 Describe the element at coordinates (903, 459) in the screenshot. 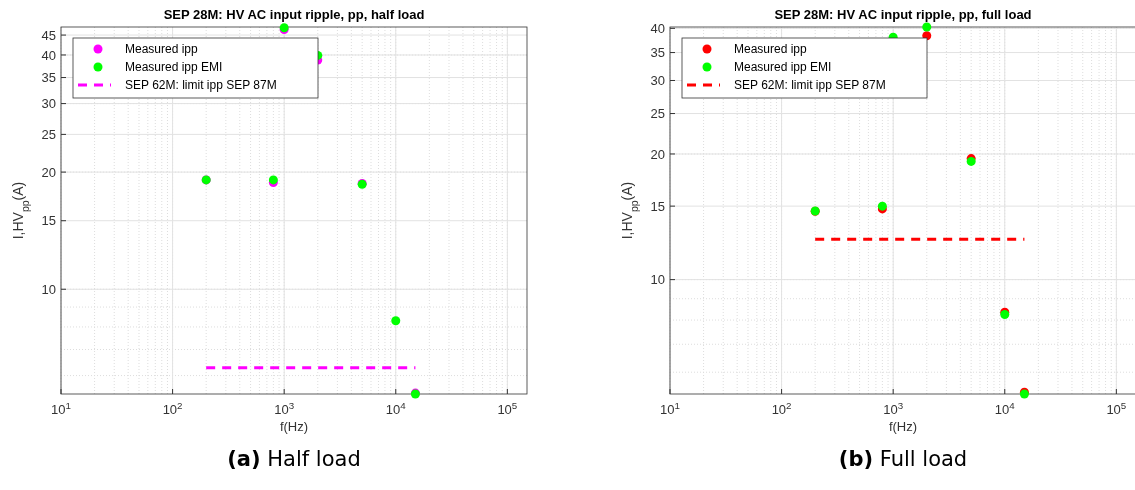

I see `text: (b) Full load` at that location.